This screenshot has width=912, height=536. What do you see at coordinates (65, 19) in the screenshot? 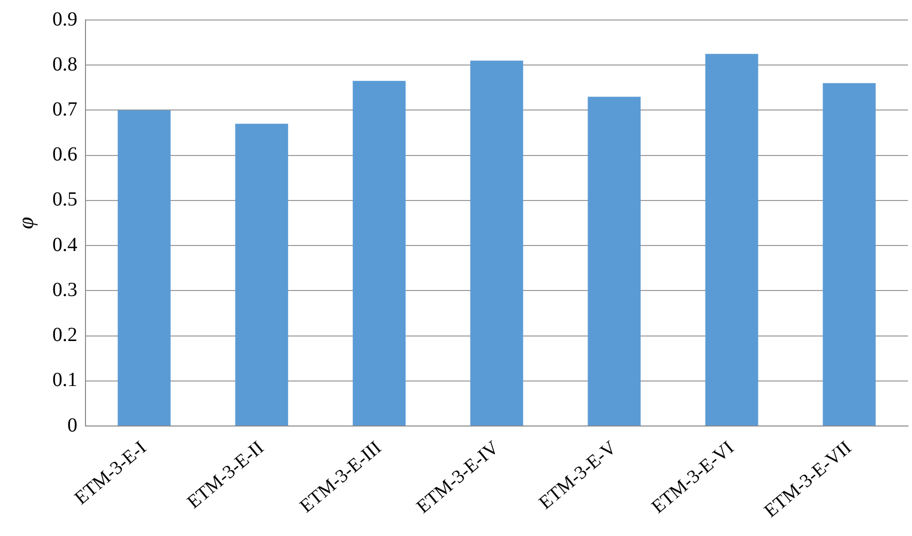
I see `y-tick-label: 0.9` at bounding box center [65, 19].